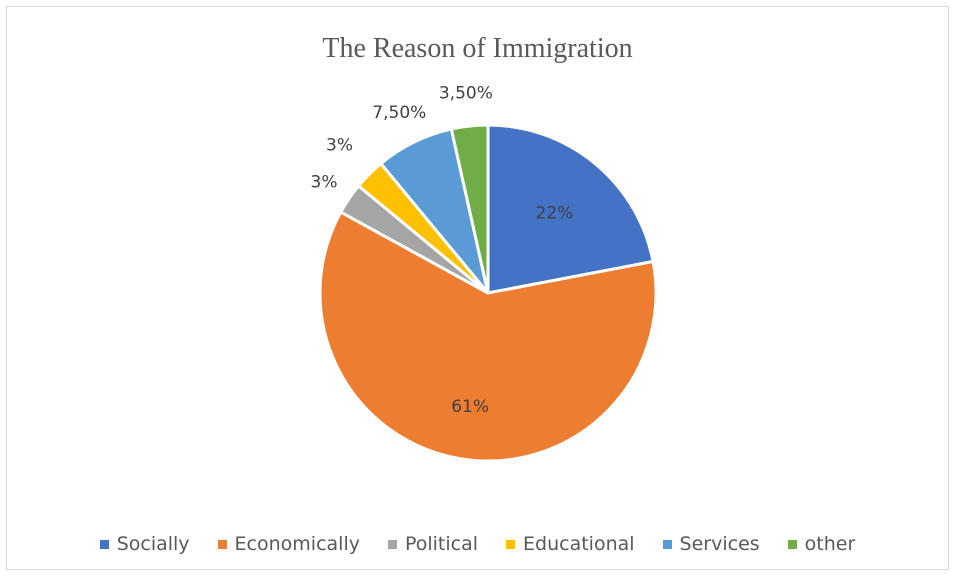 The height and width of the screenshot is (578, 957). I want to click on legend-item-services: Services, so click(711, 544).